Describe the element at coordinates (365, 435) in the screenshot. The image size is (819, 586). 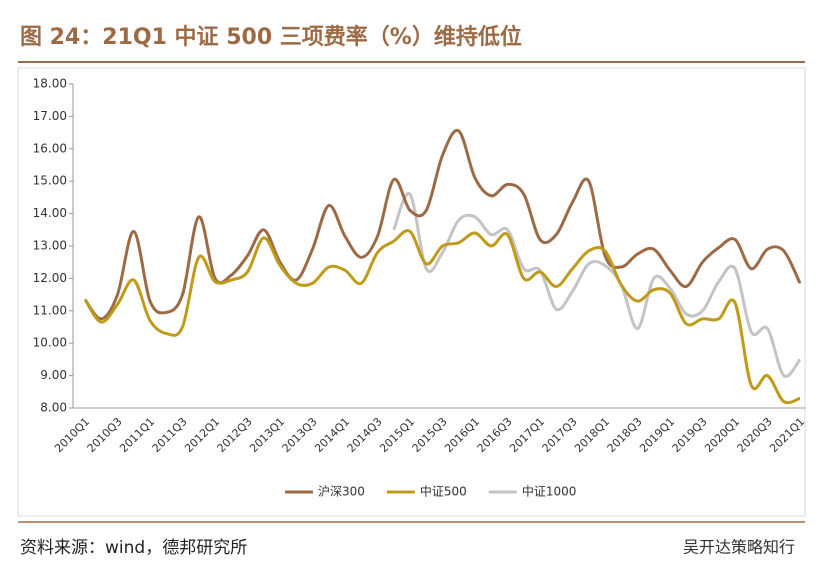
I see `x-tick-label: 2014Q3` at that location.